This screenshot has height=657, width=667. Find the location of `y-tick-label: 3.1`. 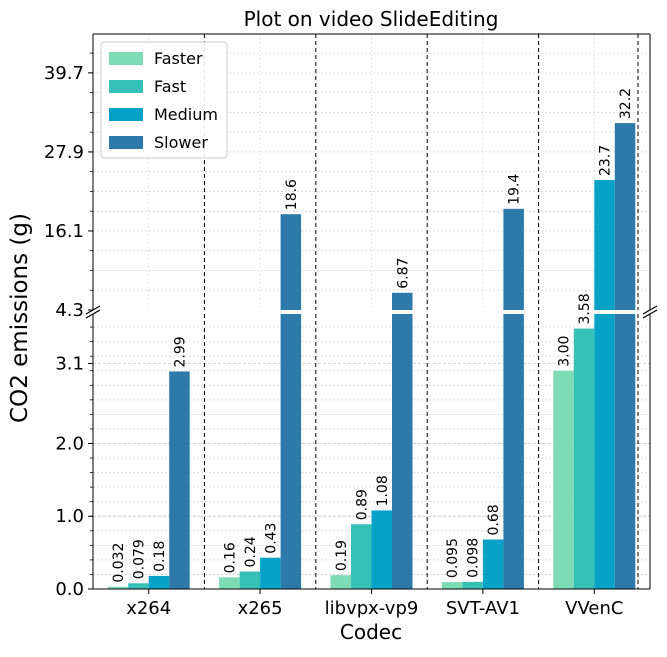

y-tick-label: 3.1 is located at coordinates (69, 363).